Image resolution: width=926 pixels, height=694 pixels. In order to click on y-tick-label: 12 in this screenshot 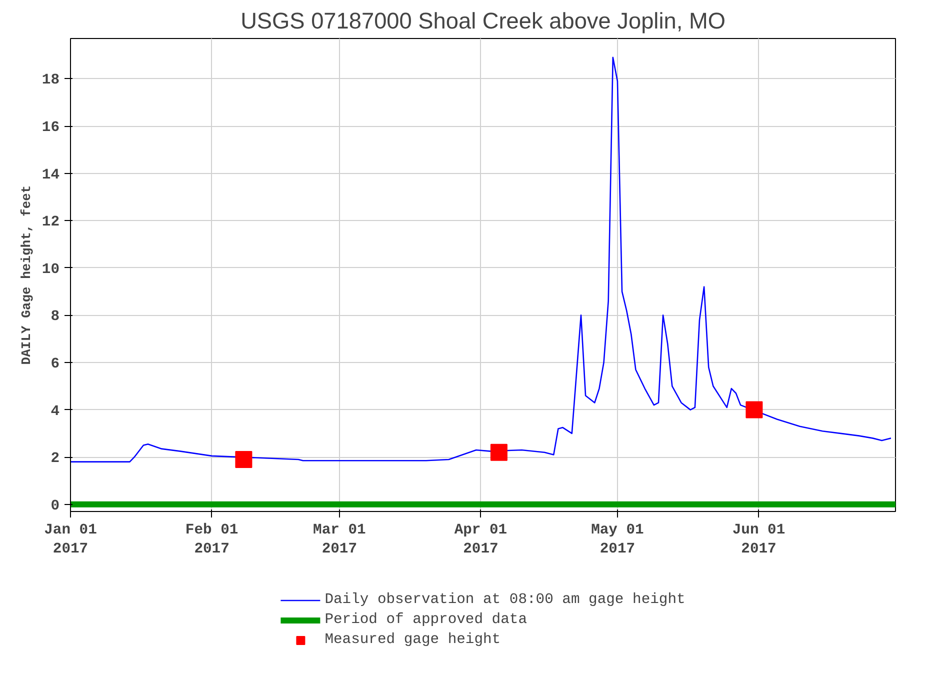, I will do `click(51, 222)`.